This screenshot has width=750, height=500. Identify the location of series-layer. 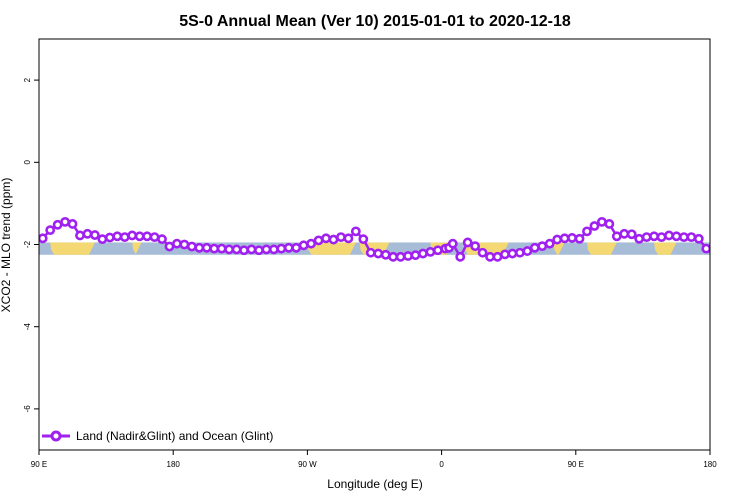
(374, 239).